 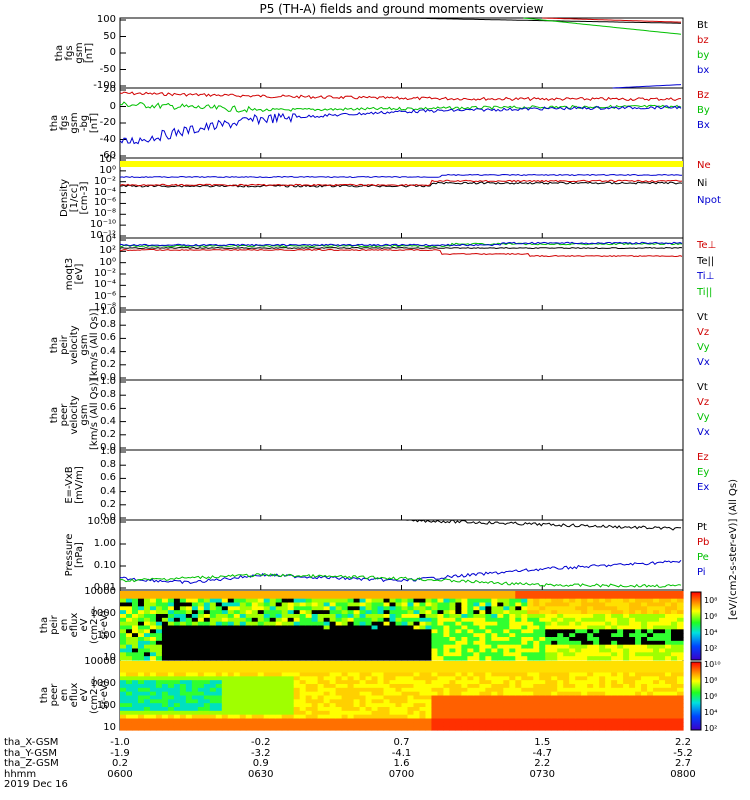 What do you see at coordinates (401, 53) in the screenshot?
I see `panel-frame-fgs_gsm` at bounding box center [401, 53].